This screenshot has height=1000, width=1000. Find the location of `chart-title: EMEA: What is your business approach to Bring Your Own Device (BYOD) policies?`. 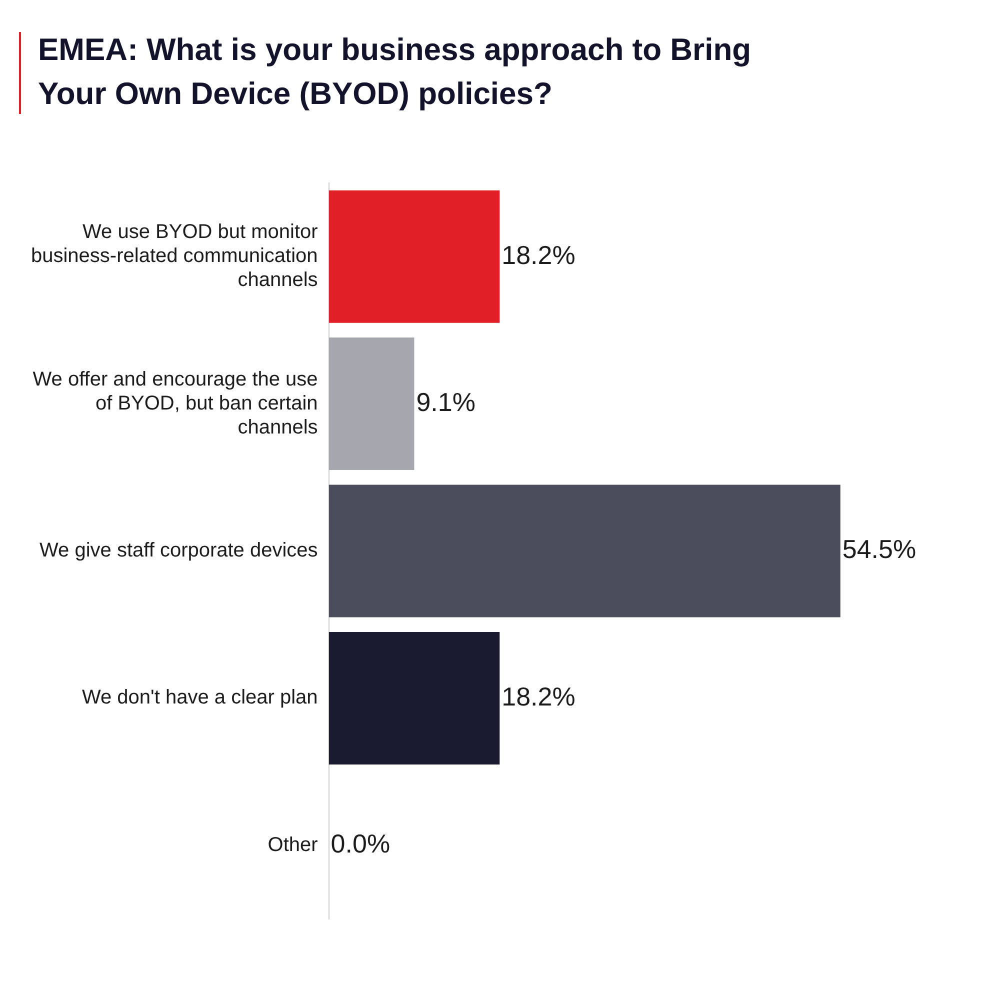

chart-title: EMEA: What is your business approach to Bring Your Own Device (BYOD) policies? is located at coordinates (395, 72).